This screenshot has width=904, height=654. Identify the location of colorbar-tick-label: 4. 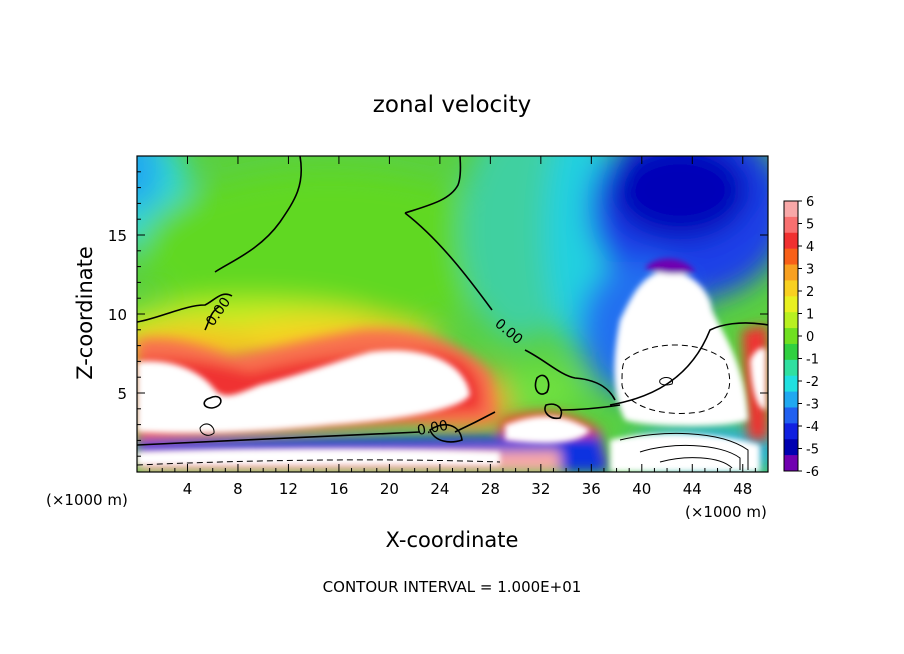
(810, 247).